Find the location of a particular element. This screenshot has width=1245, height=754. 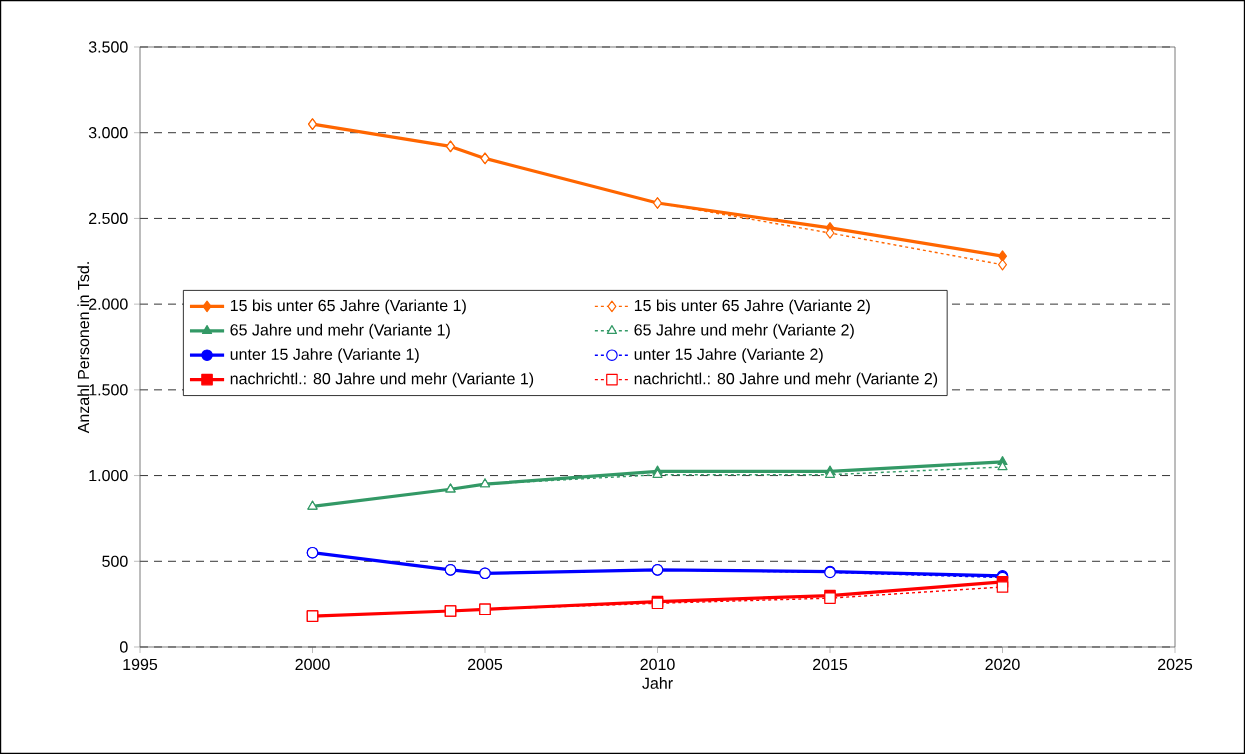

legend-label: unter 15 Jahre (Variante 1) is located at coordinates (324, 356).